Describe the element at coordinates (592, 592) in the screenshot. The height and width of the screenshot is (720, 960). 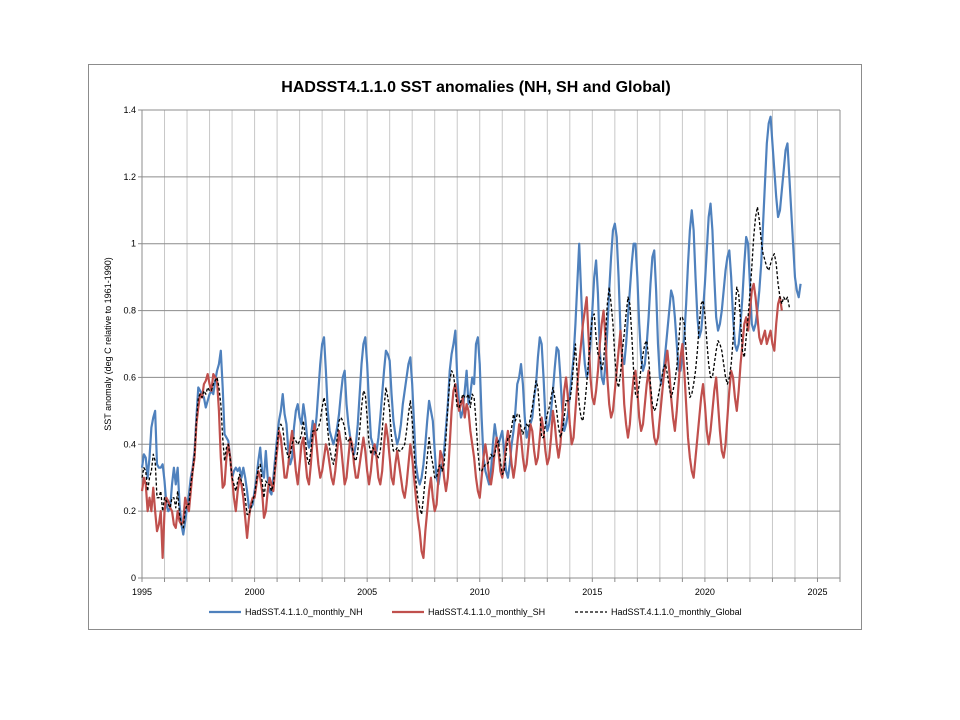
I see `x-tick-label: 2015` at that location.